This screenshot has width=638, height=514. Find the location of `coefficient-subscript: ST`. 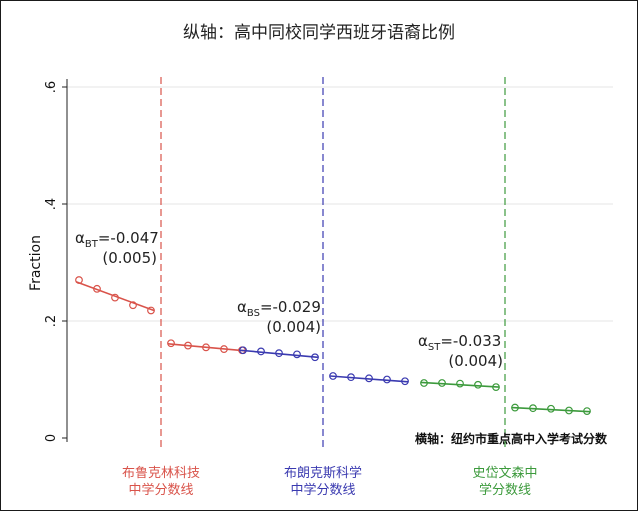

coefficient-subscript: ST is located at coordinates (434, 347).